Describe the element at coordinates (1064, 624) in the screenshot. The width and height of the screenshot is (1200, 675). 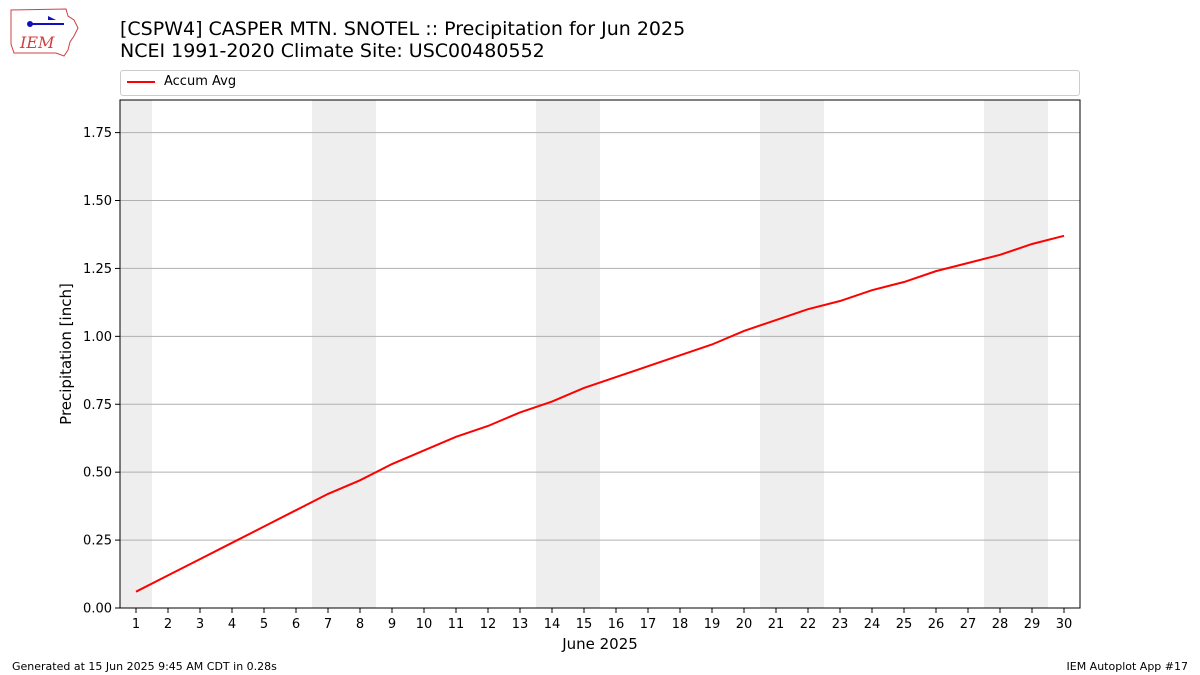
I see `x-tick-label-30: 30` at that location.